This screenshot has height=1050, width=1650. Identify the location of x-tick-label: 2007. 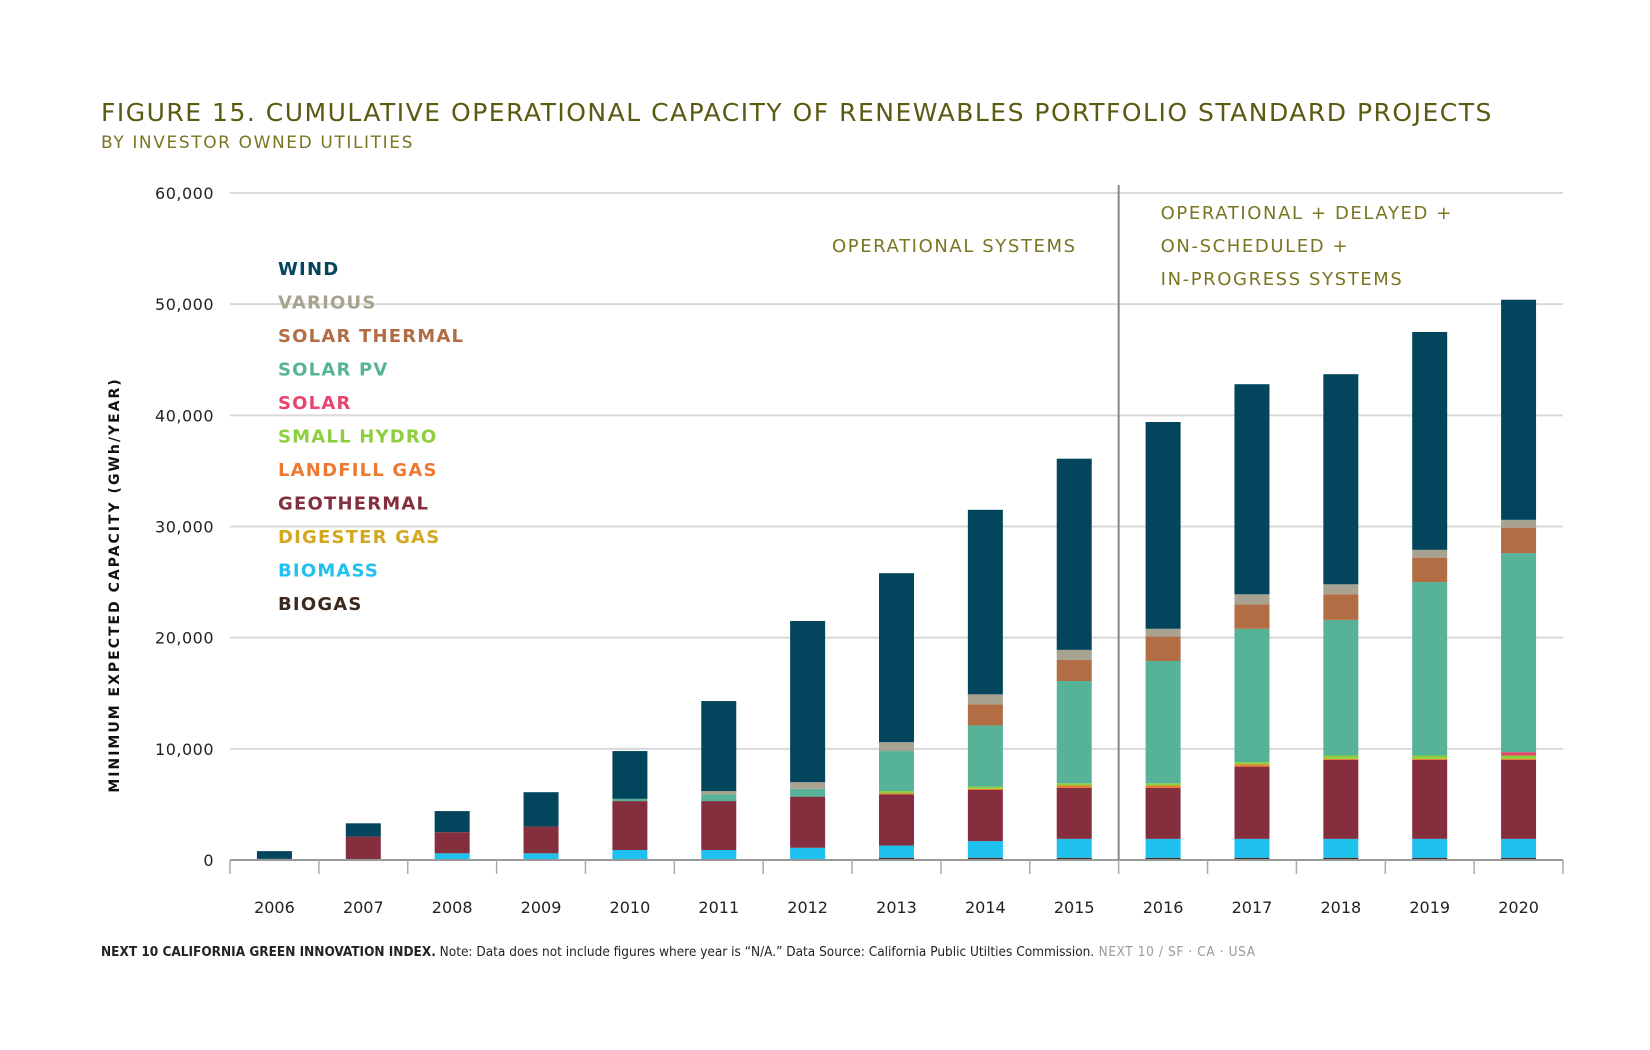
(363, 907).